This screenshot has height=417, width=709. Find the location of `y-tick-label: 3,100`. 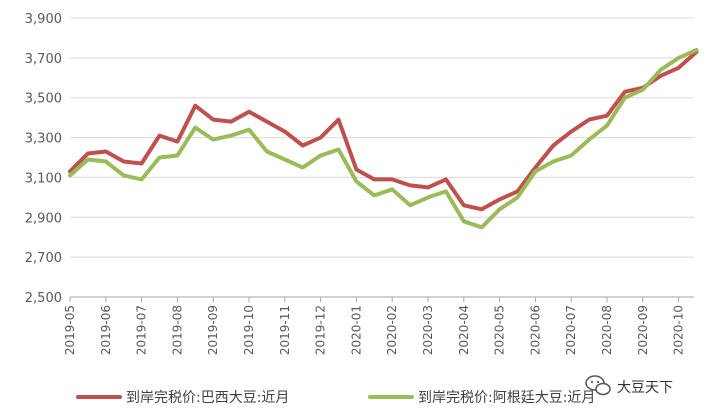

y-tick-label: 3,100 is located at coordinates (43, 178).